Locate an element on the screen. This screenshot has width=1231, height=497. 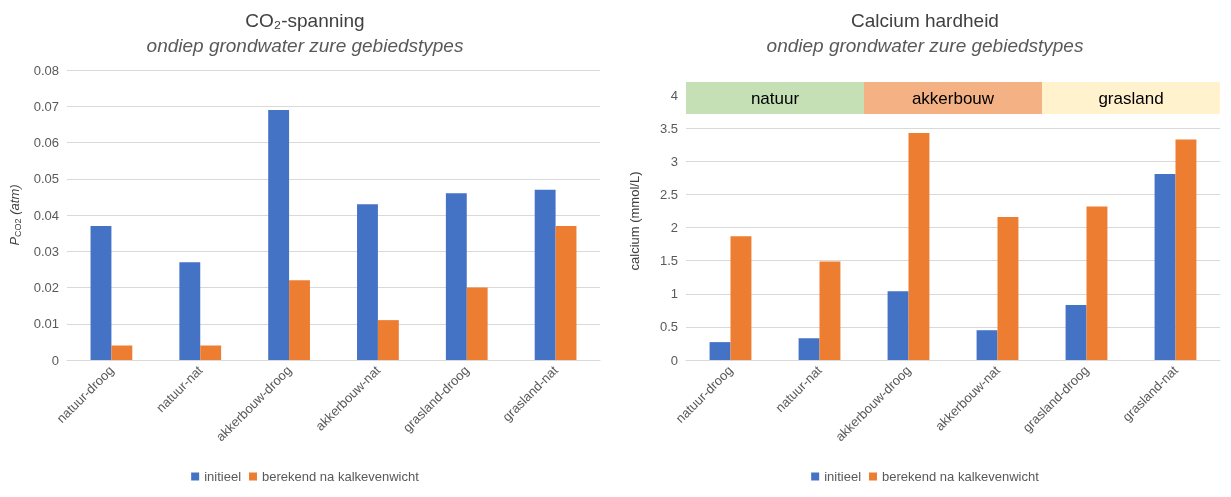
y-tick-label: 2.5 is located at coordinates (668, 195).